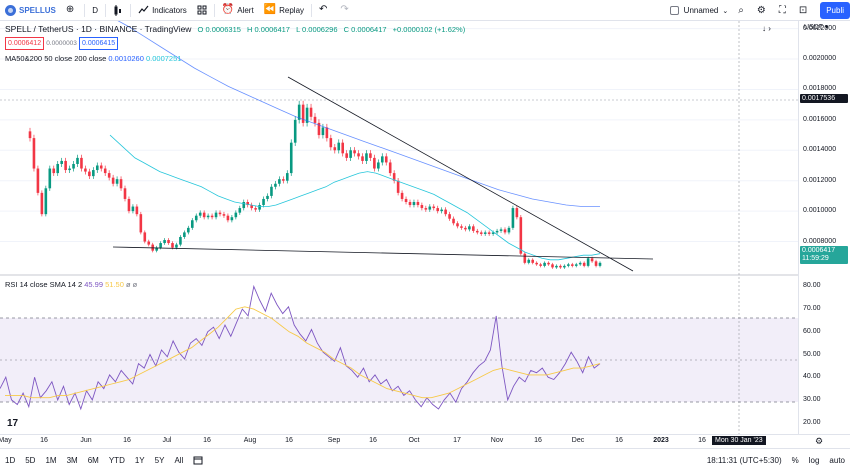 The image size is (850, 472). Describe the element at coordinates (99, 43) in the screenshot. I see `ask-price-button: 0.0006415` at that location.